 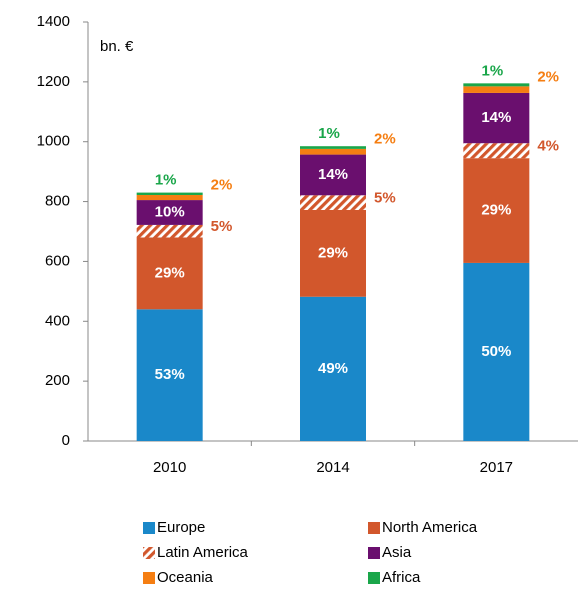 I want to click on legend-label: Africa, so click(x=401, y=577).